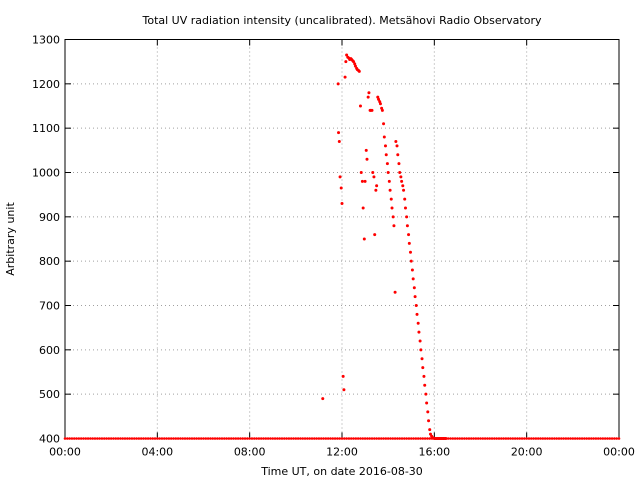 The width and height of the screenshot is (640, 480). I want to click on y-axis-label: Arbitrary unit, so click(10, 239).